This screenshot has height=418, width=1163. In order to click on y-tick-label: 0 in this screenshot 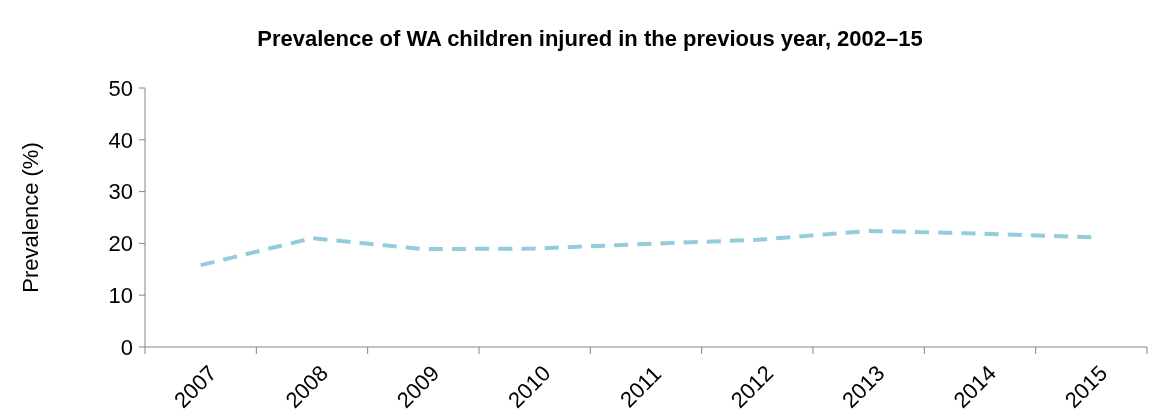, I will do `click(126, 347)`.